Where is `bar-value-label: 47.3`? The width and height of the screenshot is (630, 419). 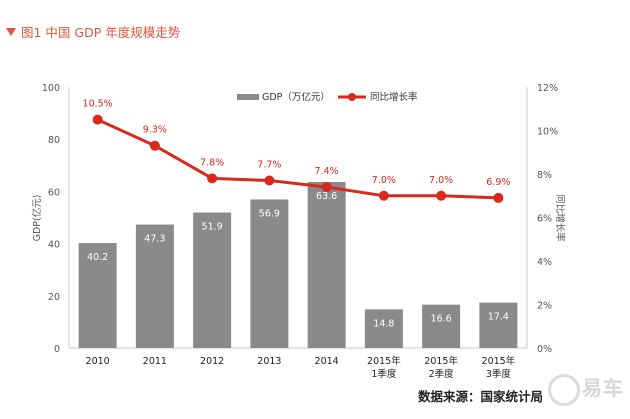 bar-value-label: 47.3 is located at coordinates (154, 239).